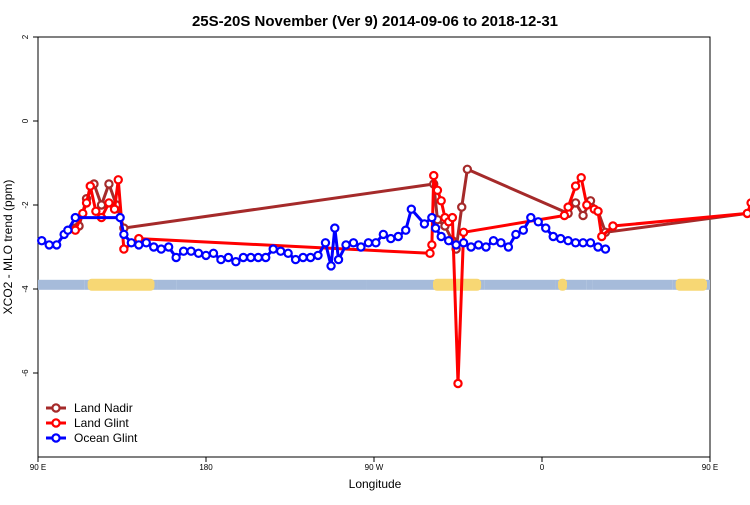 The image size is (750, 505). I want to click on x-tick-label: 90 W, so click(374, 467).